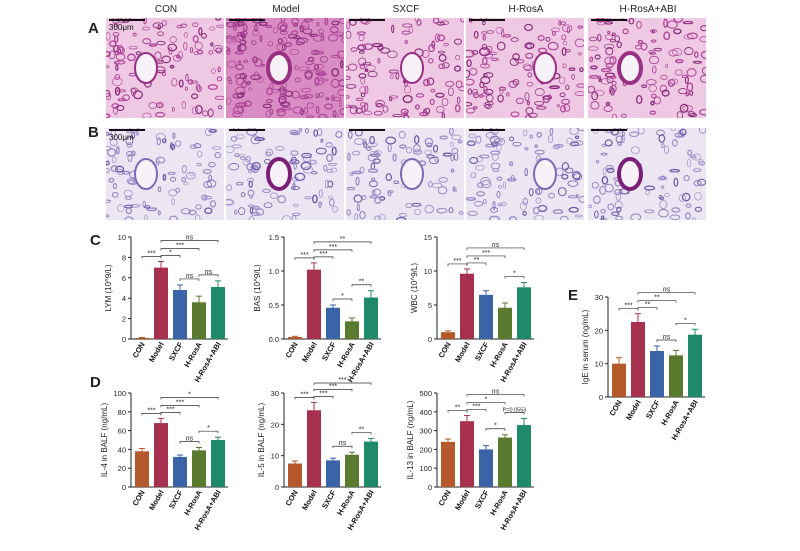 The height and width of the screenshot is (551, 800). I want to click on lym-x-tick-label: Model, so click(156, 352).